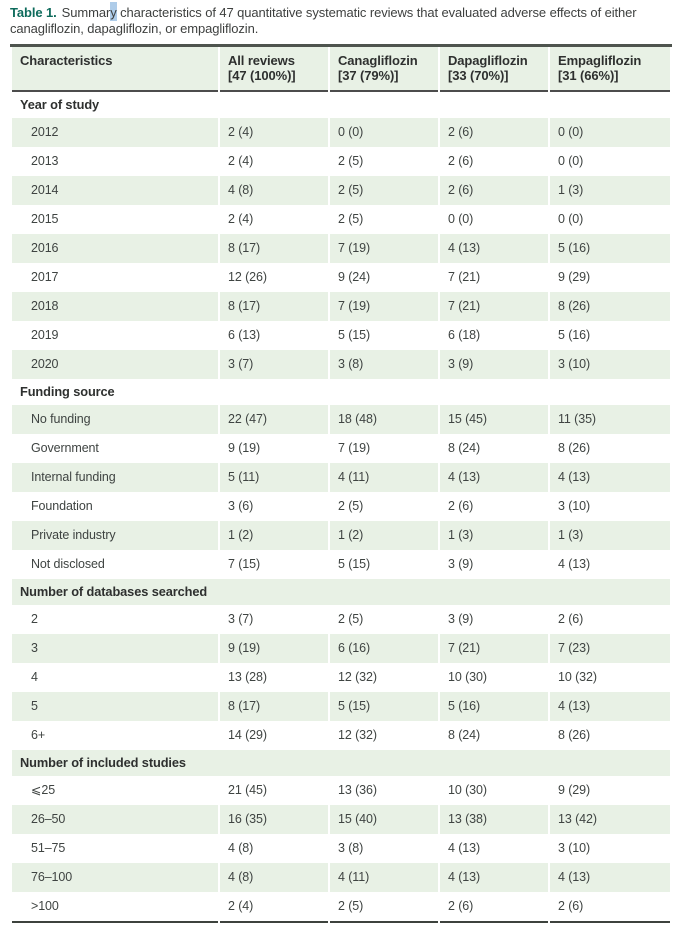 This screenshot has width=681, height=940. I want to click on cell-value: 3 (9), so click(461, 364).